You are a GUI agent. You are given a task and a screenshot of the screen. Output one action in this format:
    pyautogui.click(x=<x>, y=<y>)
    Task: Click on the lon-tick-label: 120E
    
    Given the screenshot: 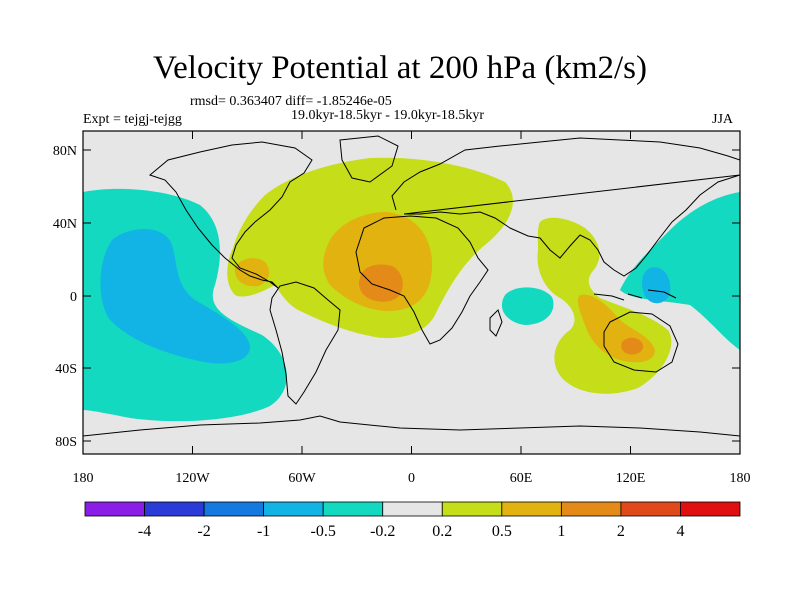 What is the action you would take?
    pyautogui.click(x=631, y=478)
    